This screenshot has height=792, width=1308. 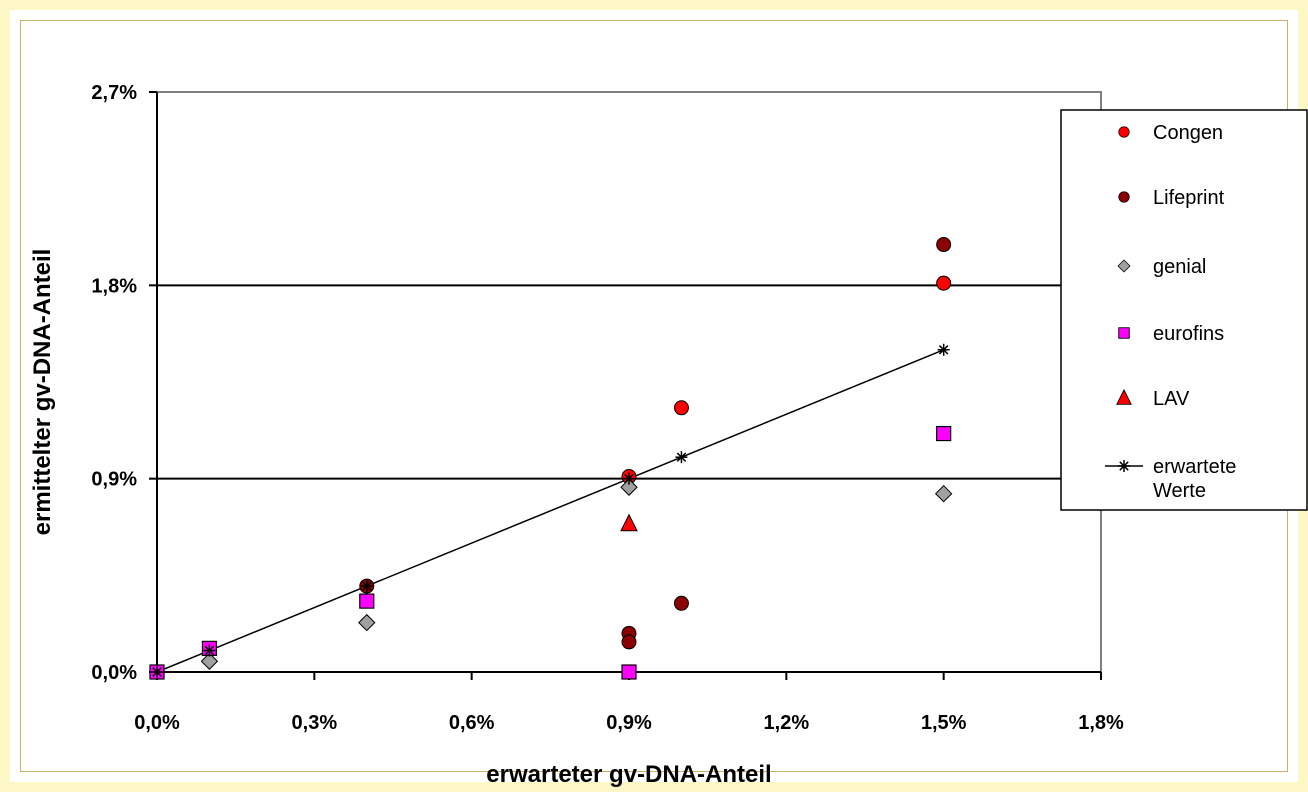 I want to click on y-tick-label: 1,8%, so click(x=114, y=286).